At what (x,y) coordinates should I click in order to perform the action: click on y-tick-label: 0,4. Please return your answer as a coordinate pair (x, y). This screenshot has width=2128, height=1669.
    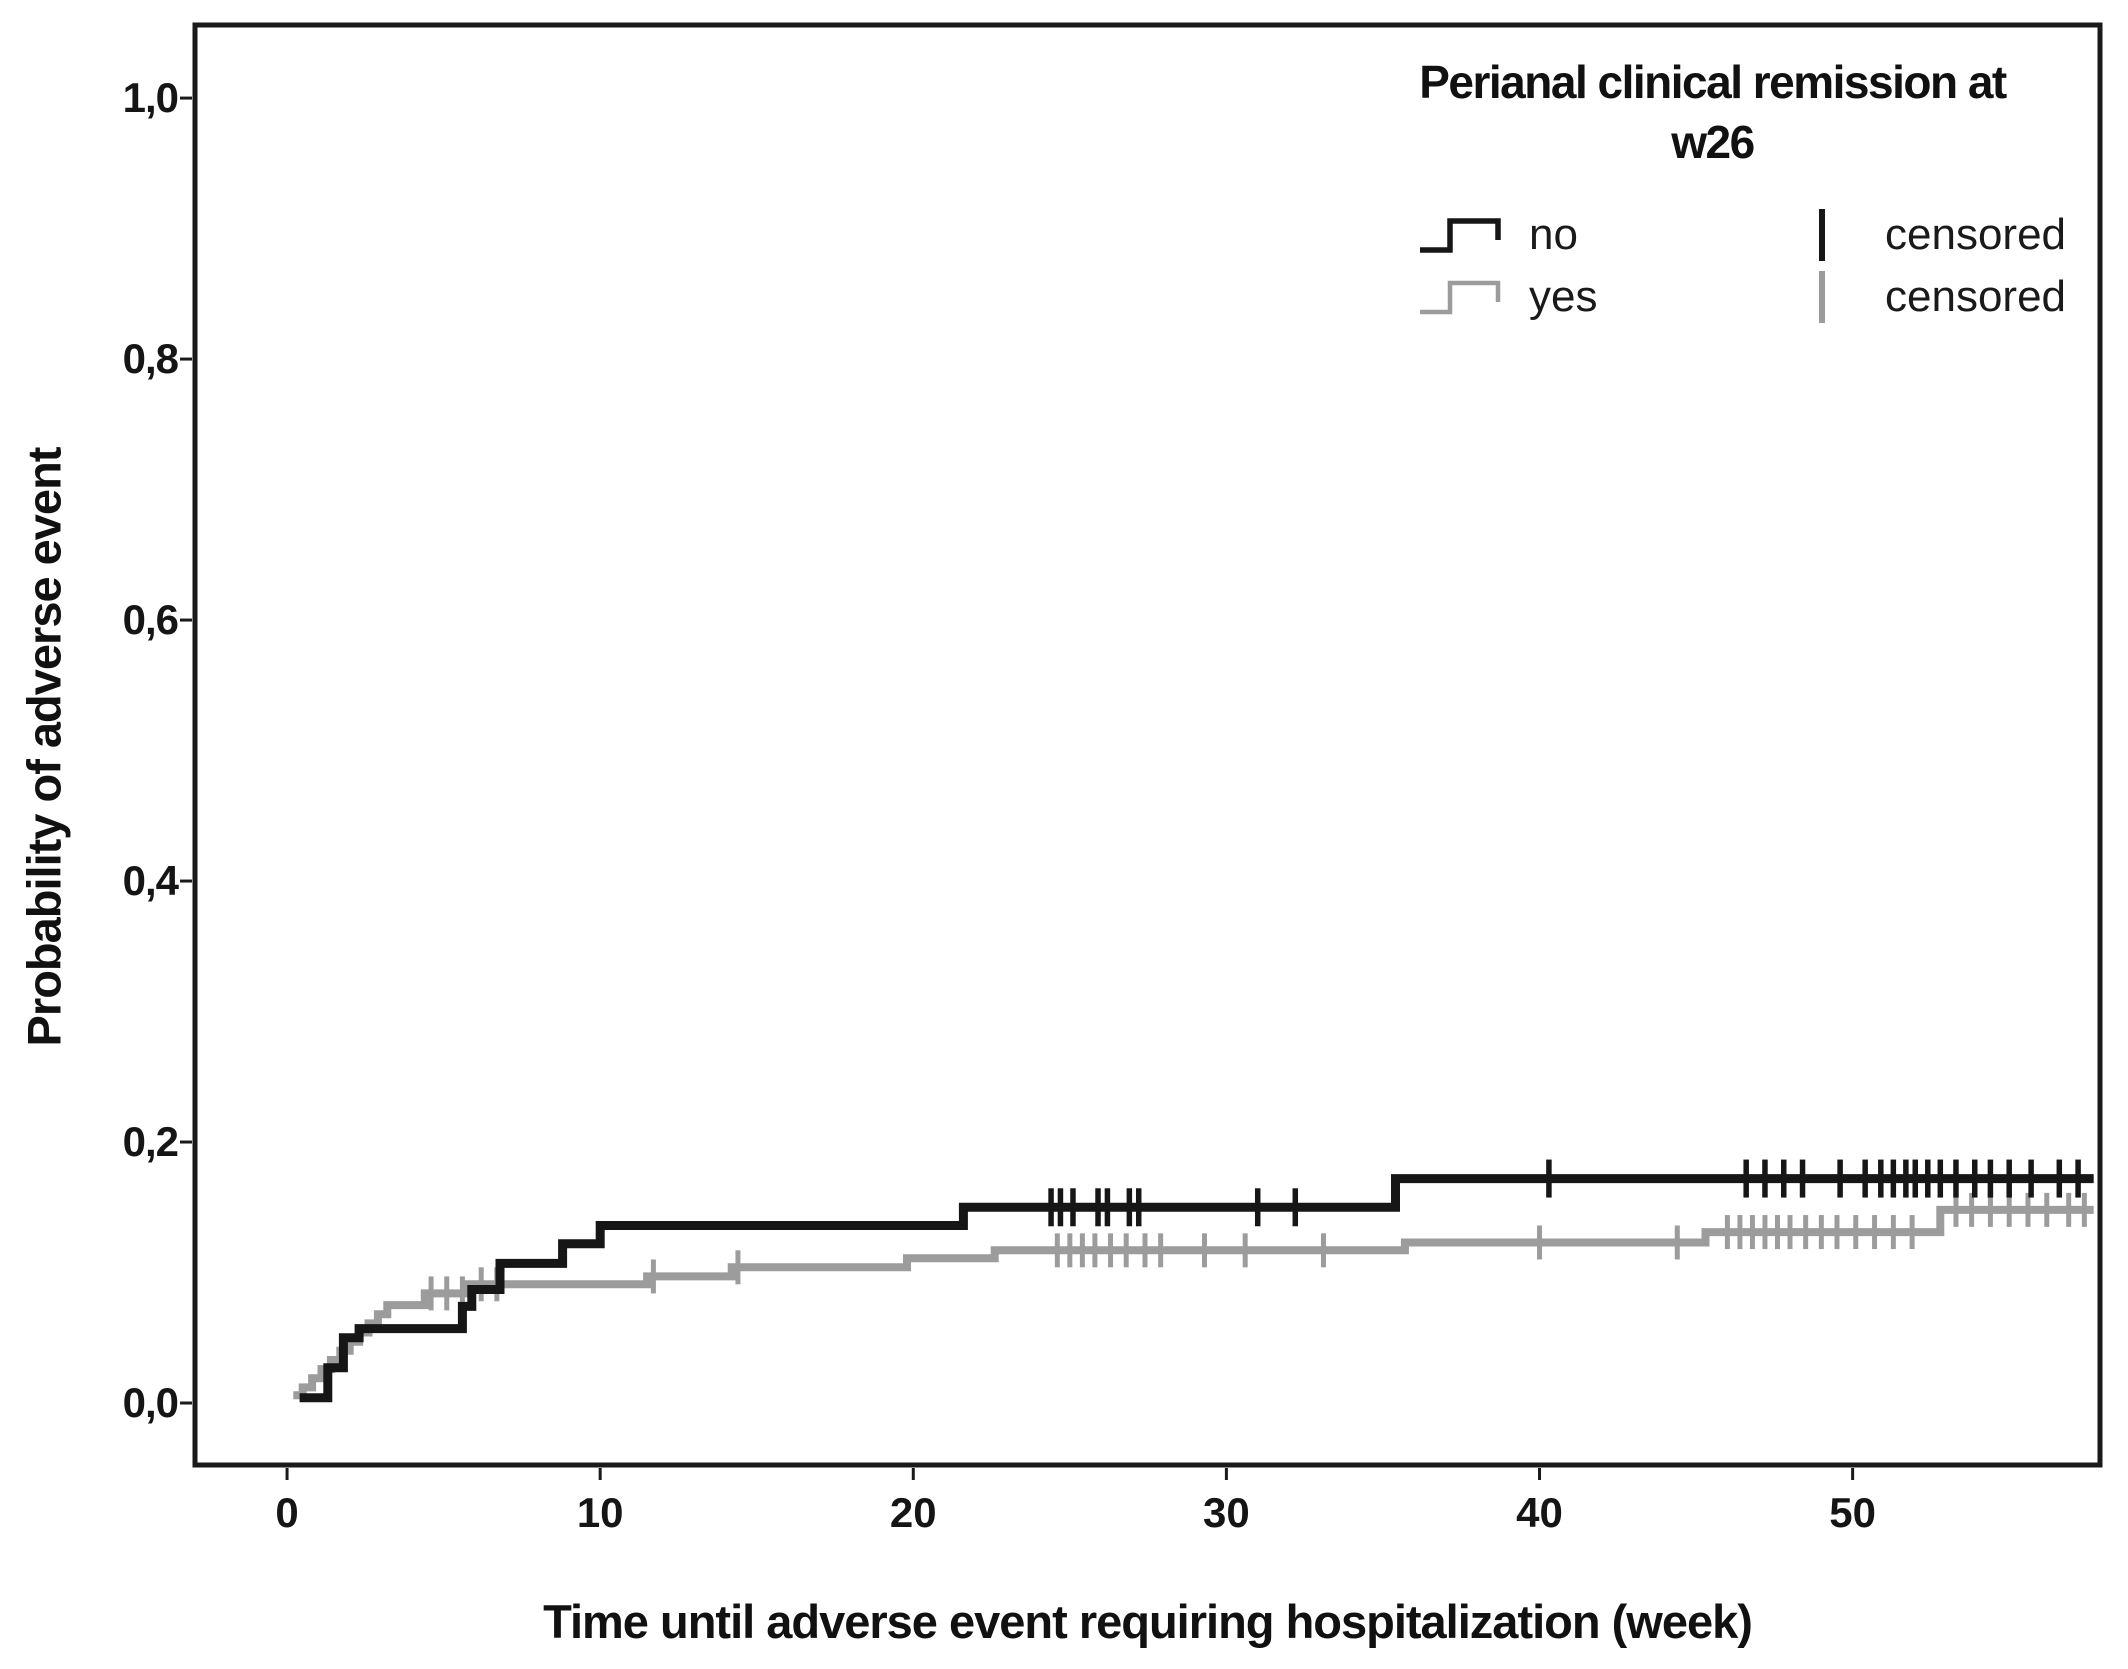
    Looking at the image, I should click on (150, 881).